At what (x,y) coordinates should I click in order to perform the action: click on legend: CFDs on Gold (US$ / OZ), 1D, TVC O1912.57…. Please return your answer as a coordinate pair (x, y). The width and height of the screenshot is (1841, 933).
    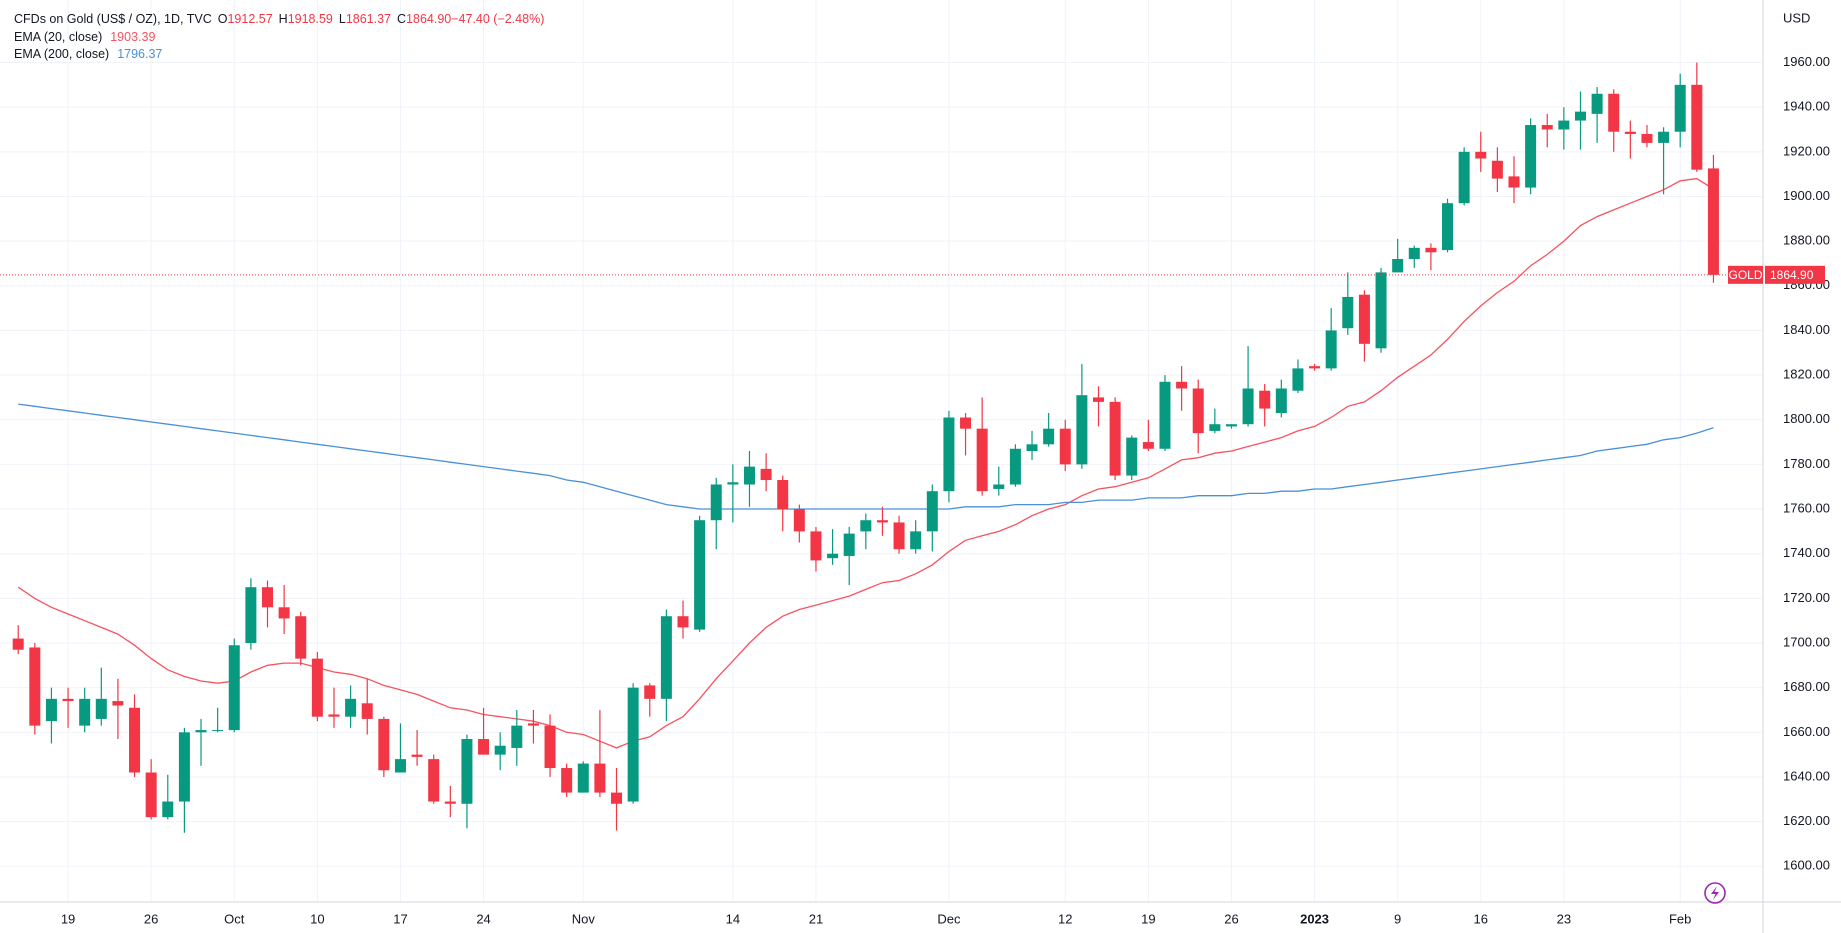
    Looking at the image, I should click on (279, 36).